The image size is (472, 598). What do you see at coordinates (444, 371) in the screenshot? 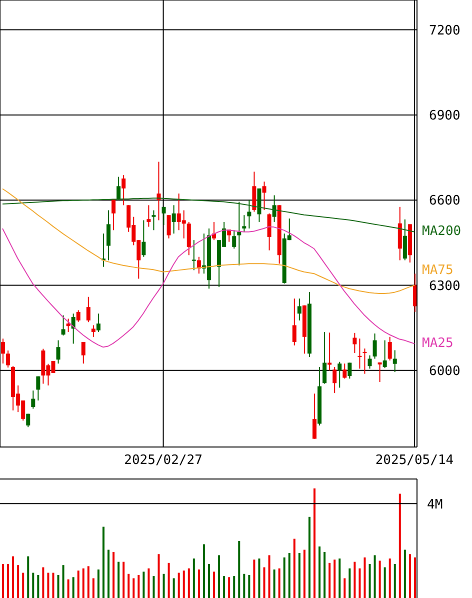
I see `y-tick-label: 6000` at bounding box center [444, 371].